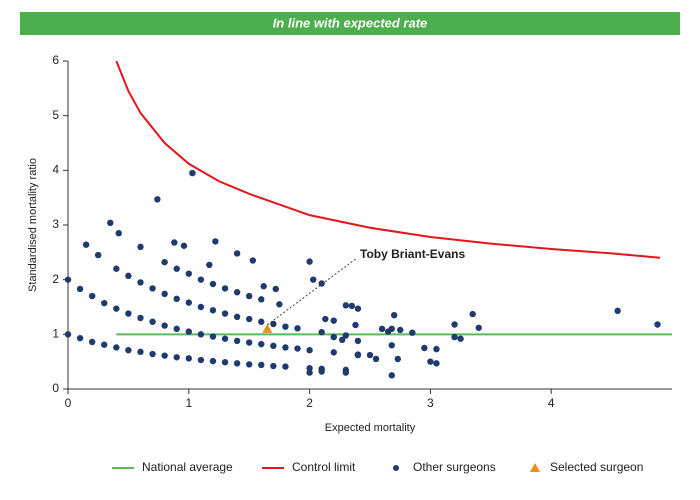 This screenshot has height=500, width=700. Describe the element at coordinates (551, 403) in the screenshot. I see `x-tick-label: 4` at that location.